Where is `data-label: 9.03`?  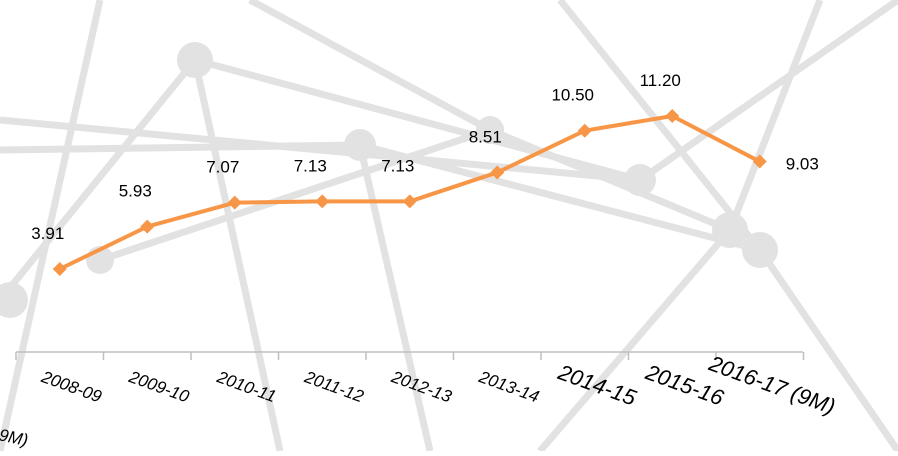 data-label: 9.03 is located at coordinates (802, 164).